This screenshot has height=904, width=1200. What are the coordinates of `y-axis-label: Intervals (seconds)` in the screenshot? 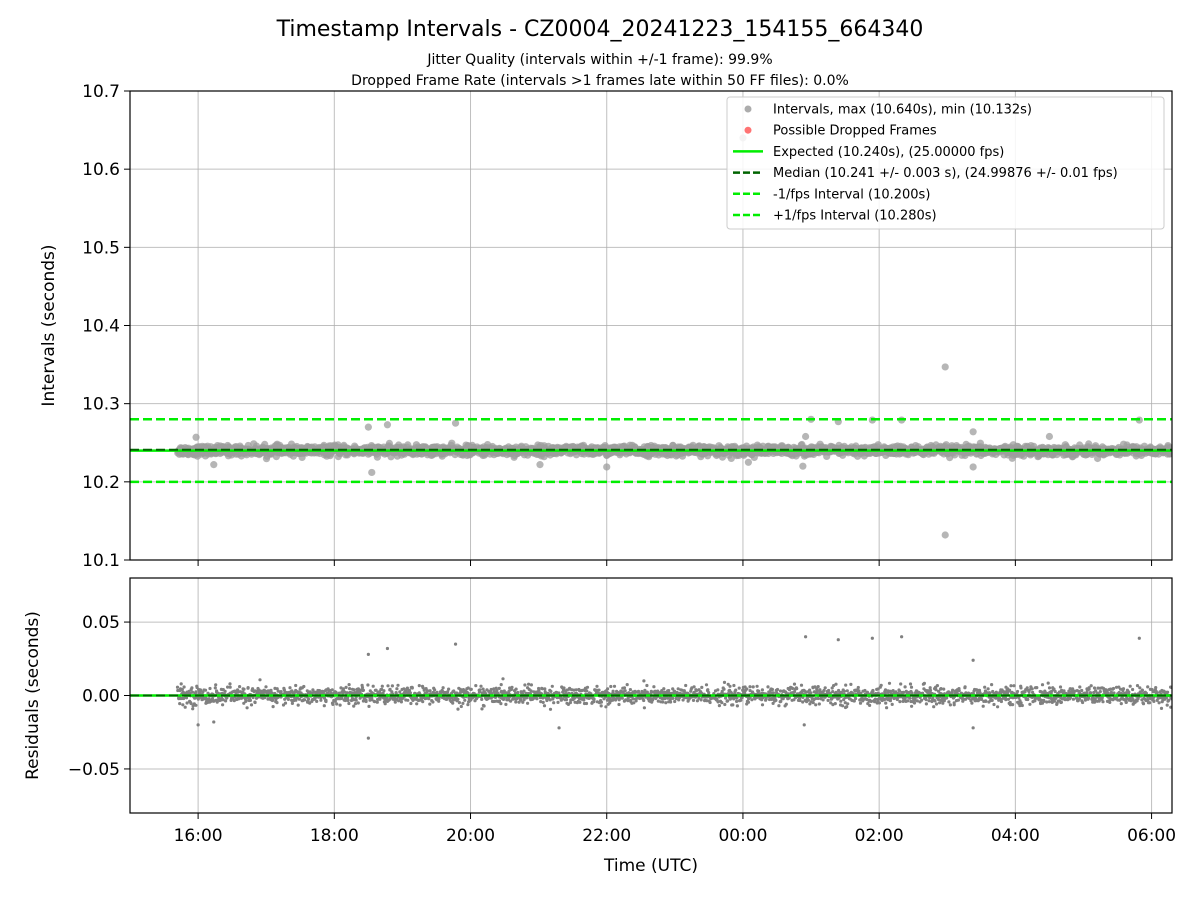 It's located at (49, 325).